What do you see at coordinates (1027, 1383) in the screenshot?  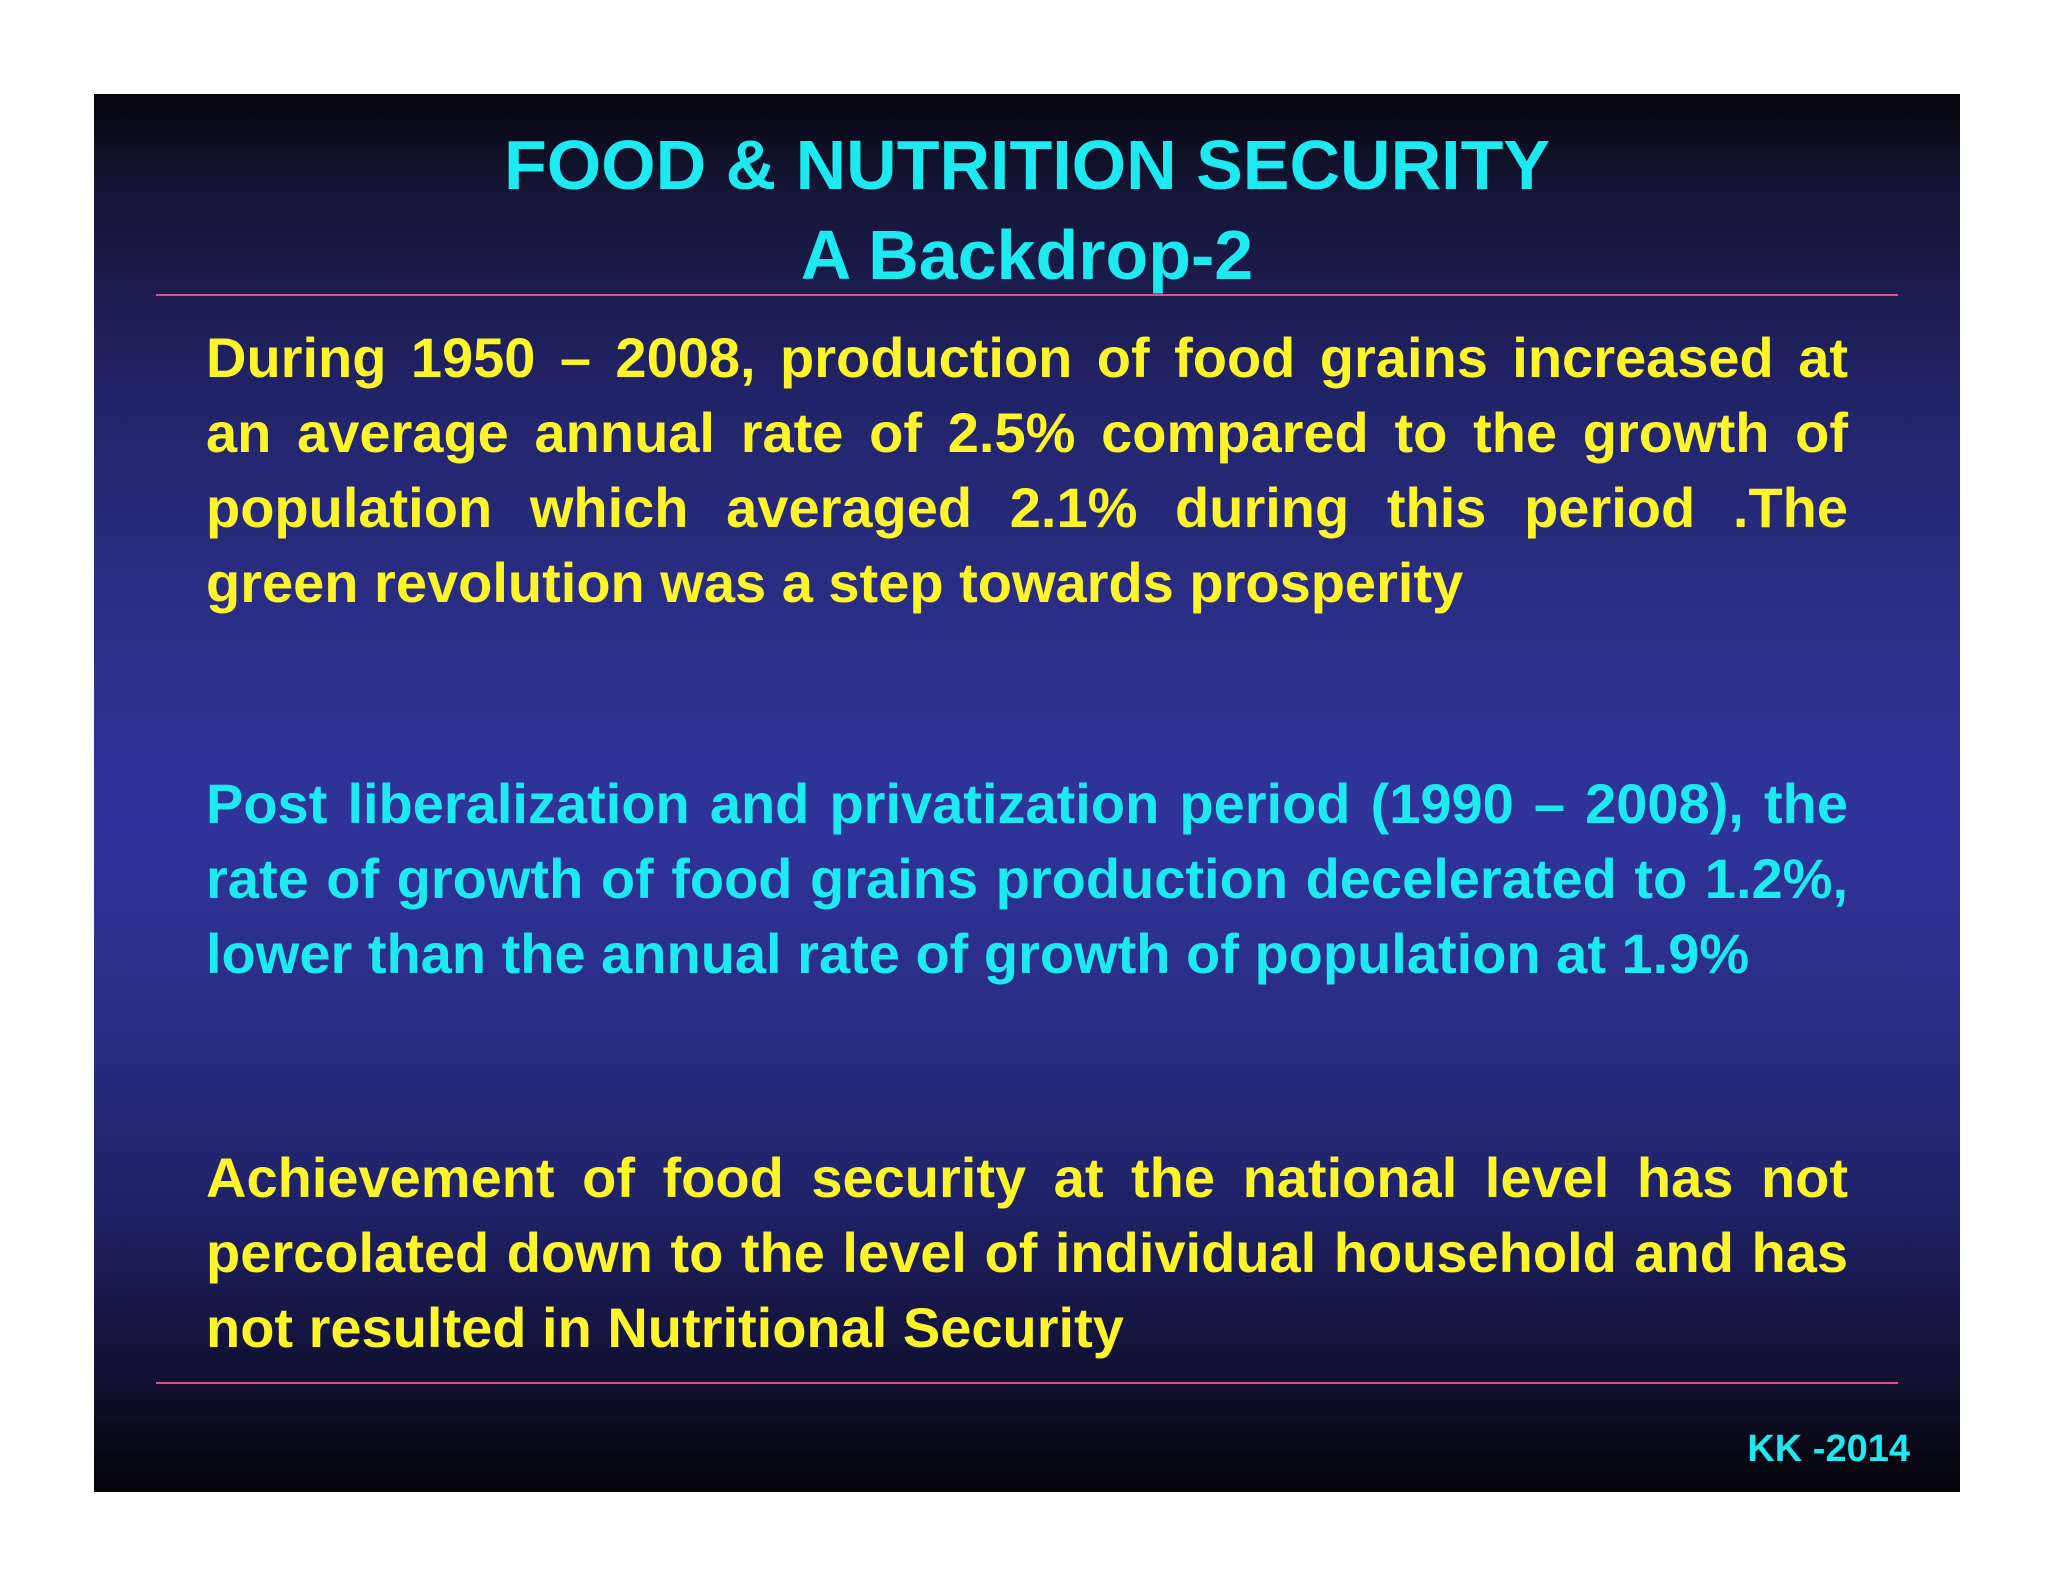 I see `bottom-divider` at bounding box center [1027, 1383].